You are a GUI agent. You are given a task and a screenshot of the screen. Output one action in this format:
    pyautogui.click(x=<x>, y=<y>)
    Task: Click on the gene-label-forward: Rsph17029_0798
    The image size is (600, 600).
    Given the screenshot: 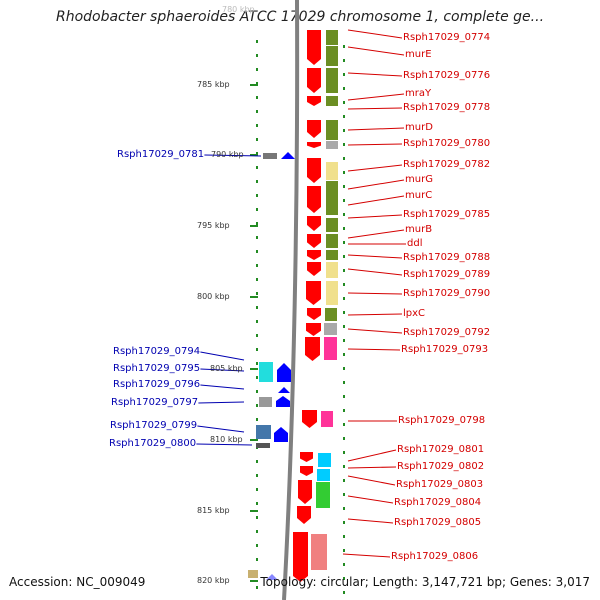 What is the action you would take?
    pyautogui.click(x=442, y=420)
    